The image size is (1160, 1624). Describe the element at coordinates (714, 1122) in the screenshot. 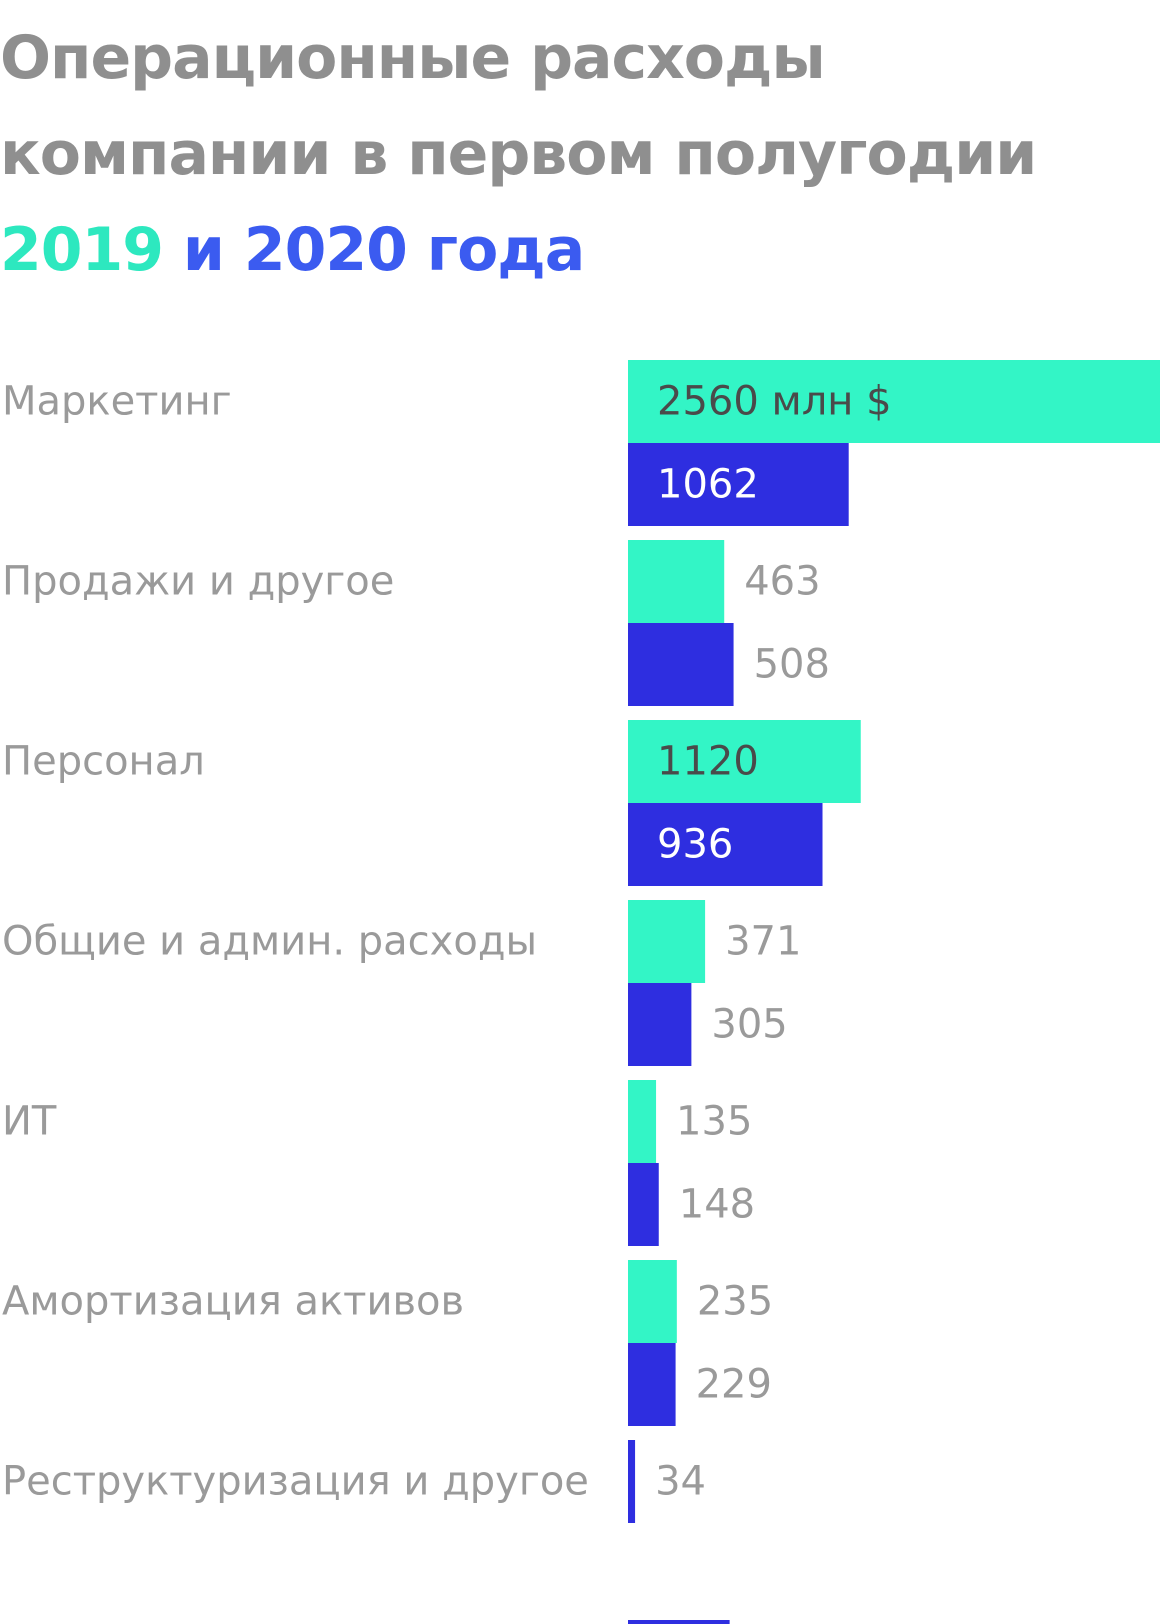

I see `value-label: 135` at that location.